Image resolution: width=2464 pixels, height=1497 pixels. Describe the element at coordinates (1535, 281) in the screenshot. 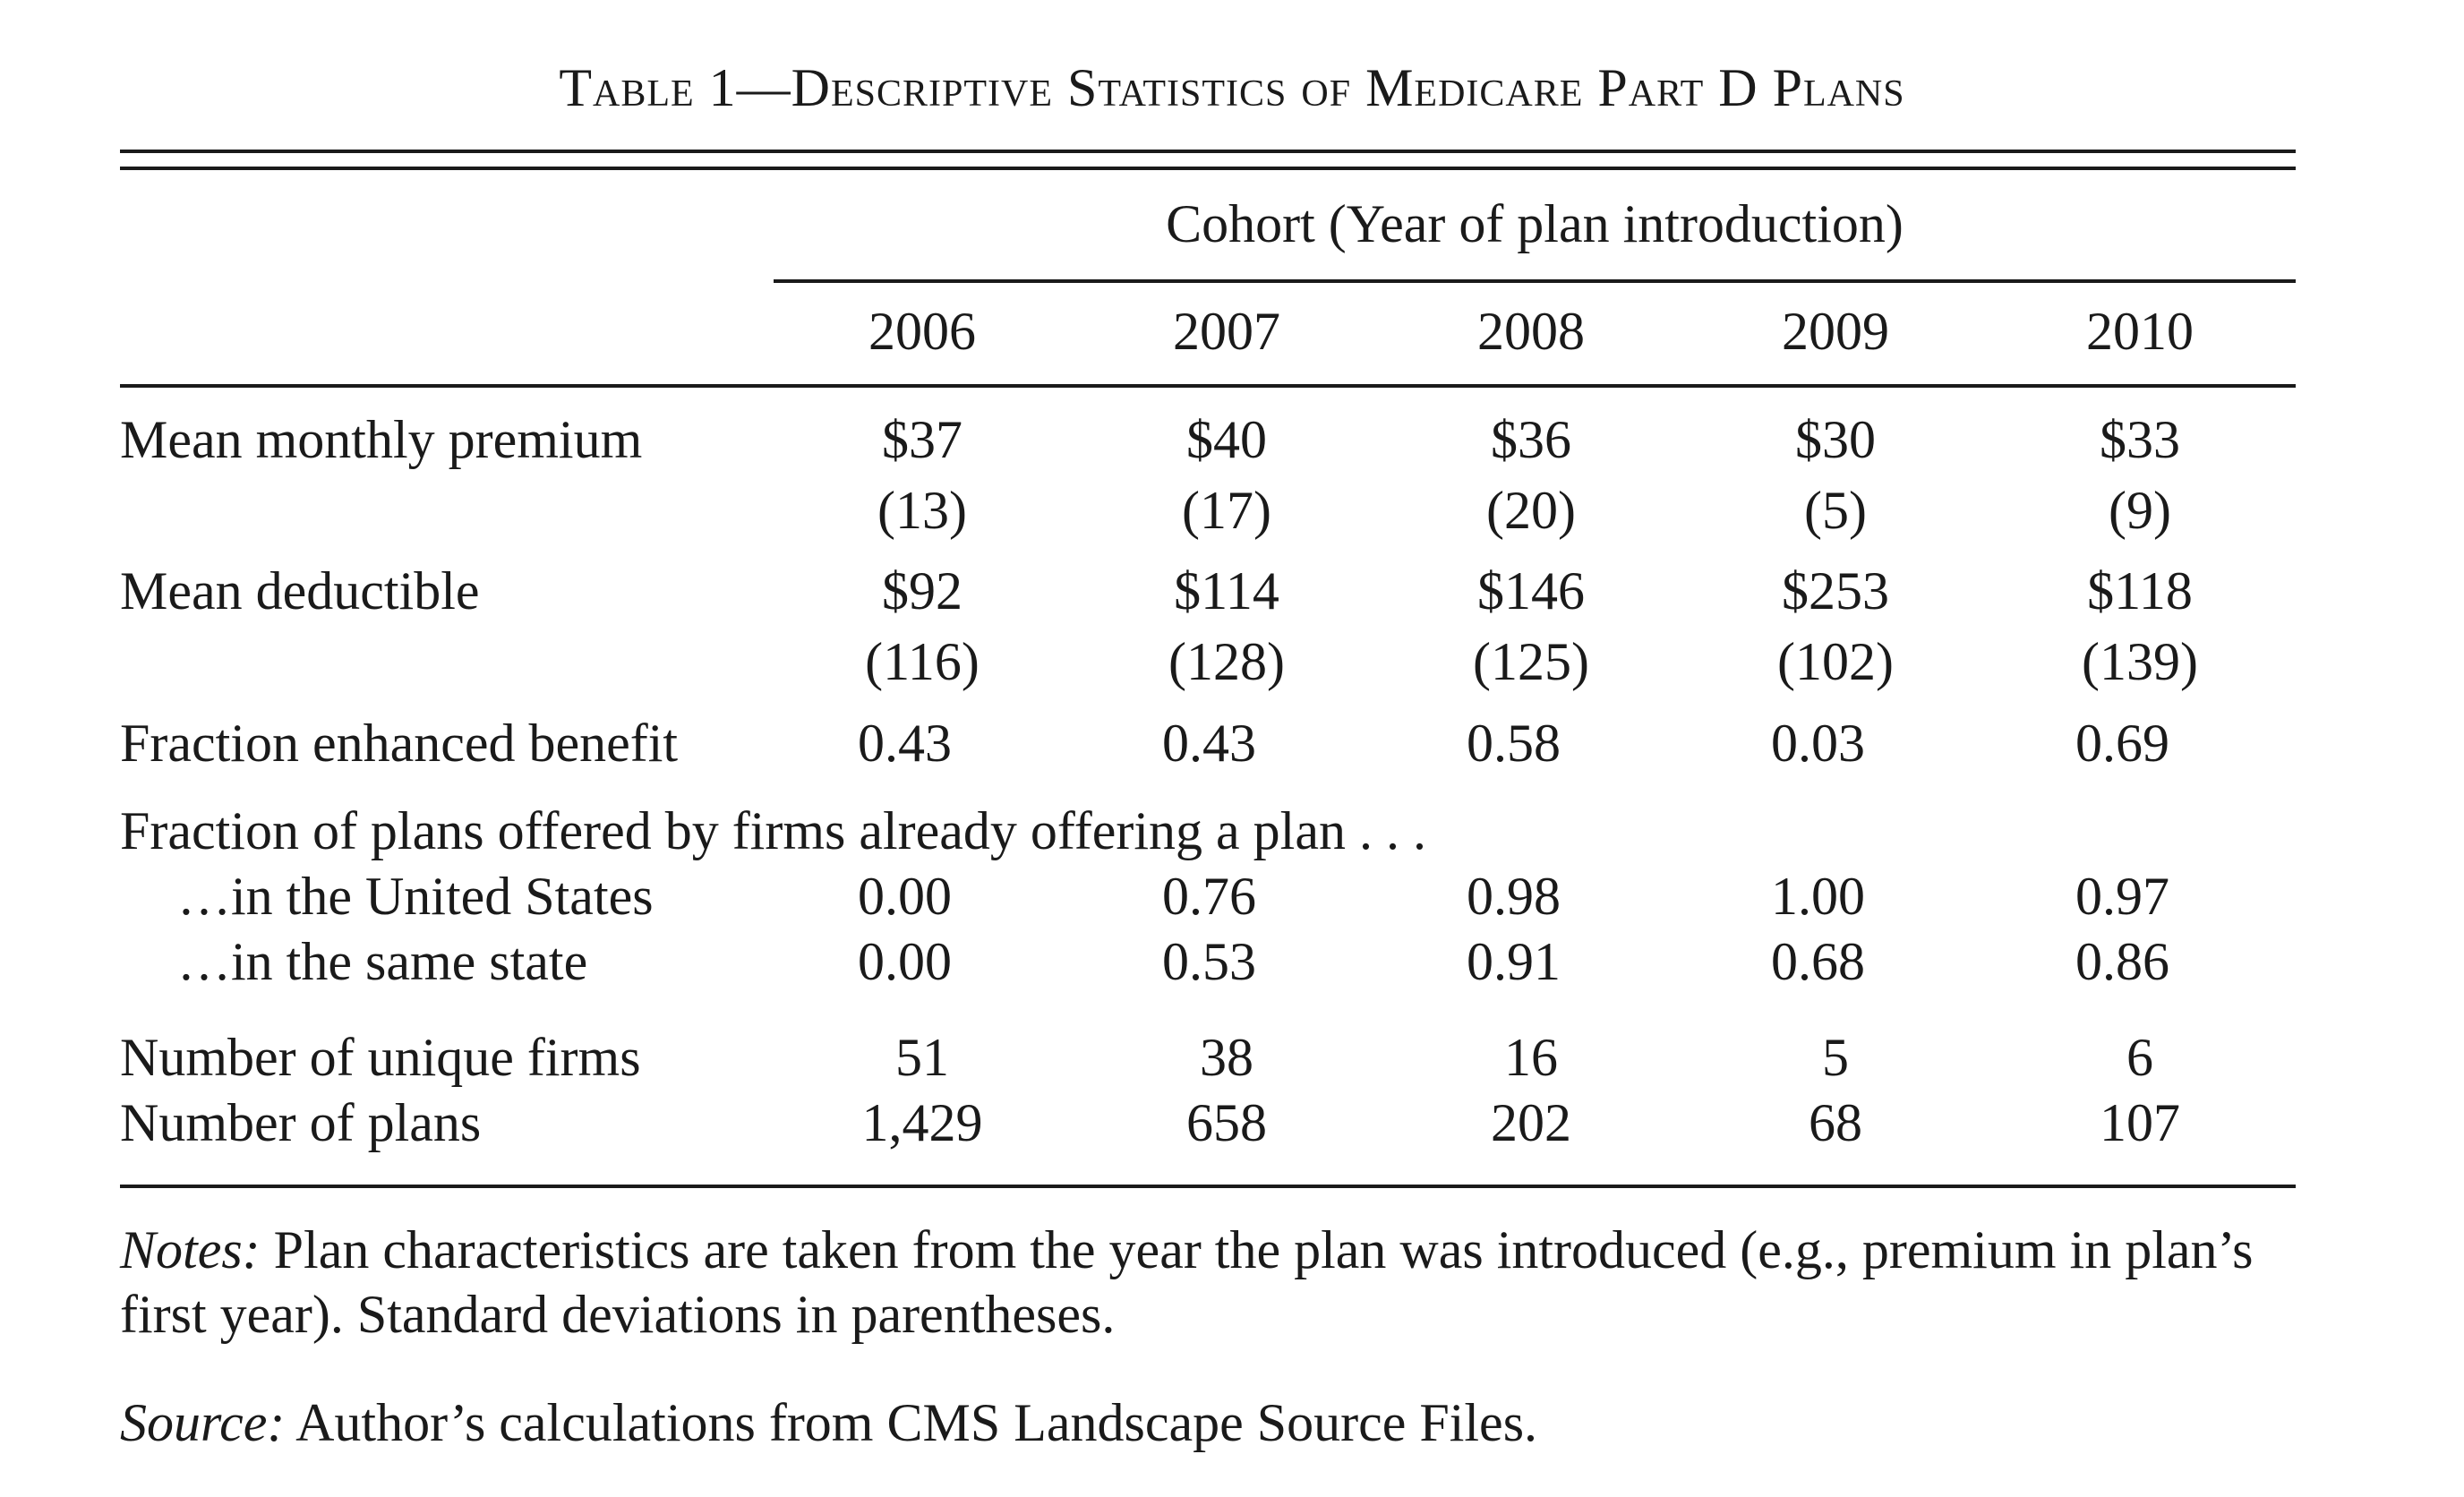

I see `group-header-rule` at that location.